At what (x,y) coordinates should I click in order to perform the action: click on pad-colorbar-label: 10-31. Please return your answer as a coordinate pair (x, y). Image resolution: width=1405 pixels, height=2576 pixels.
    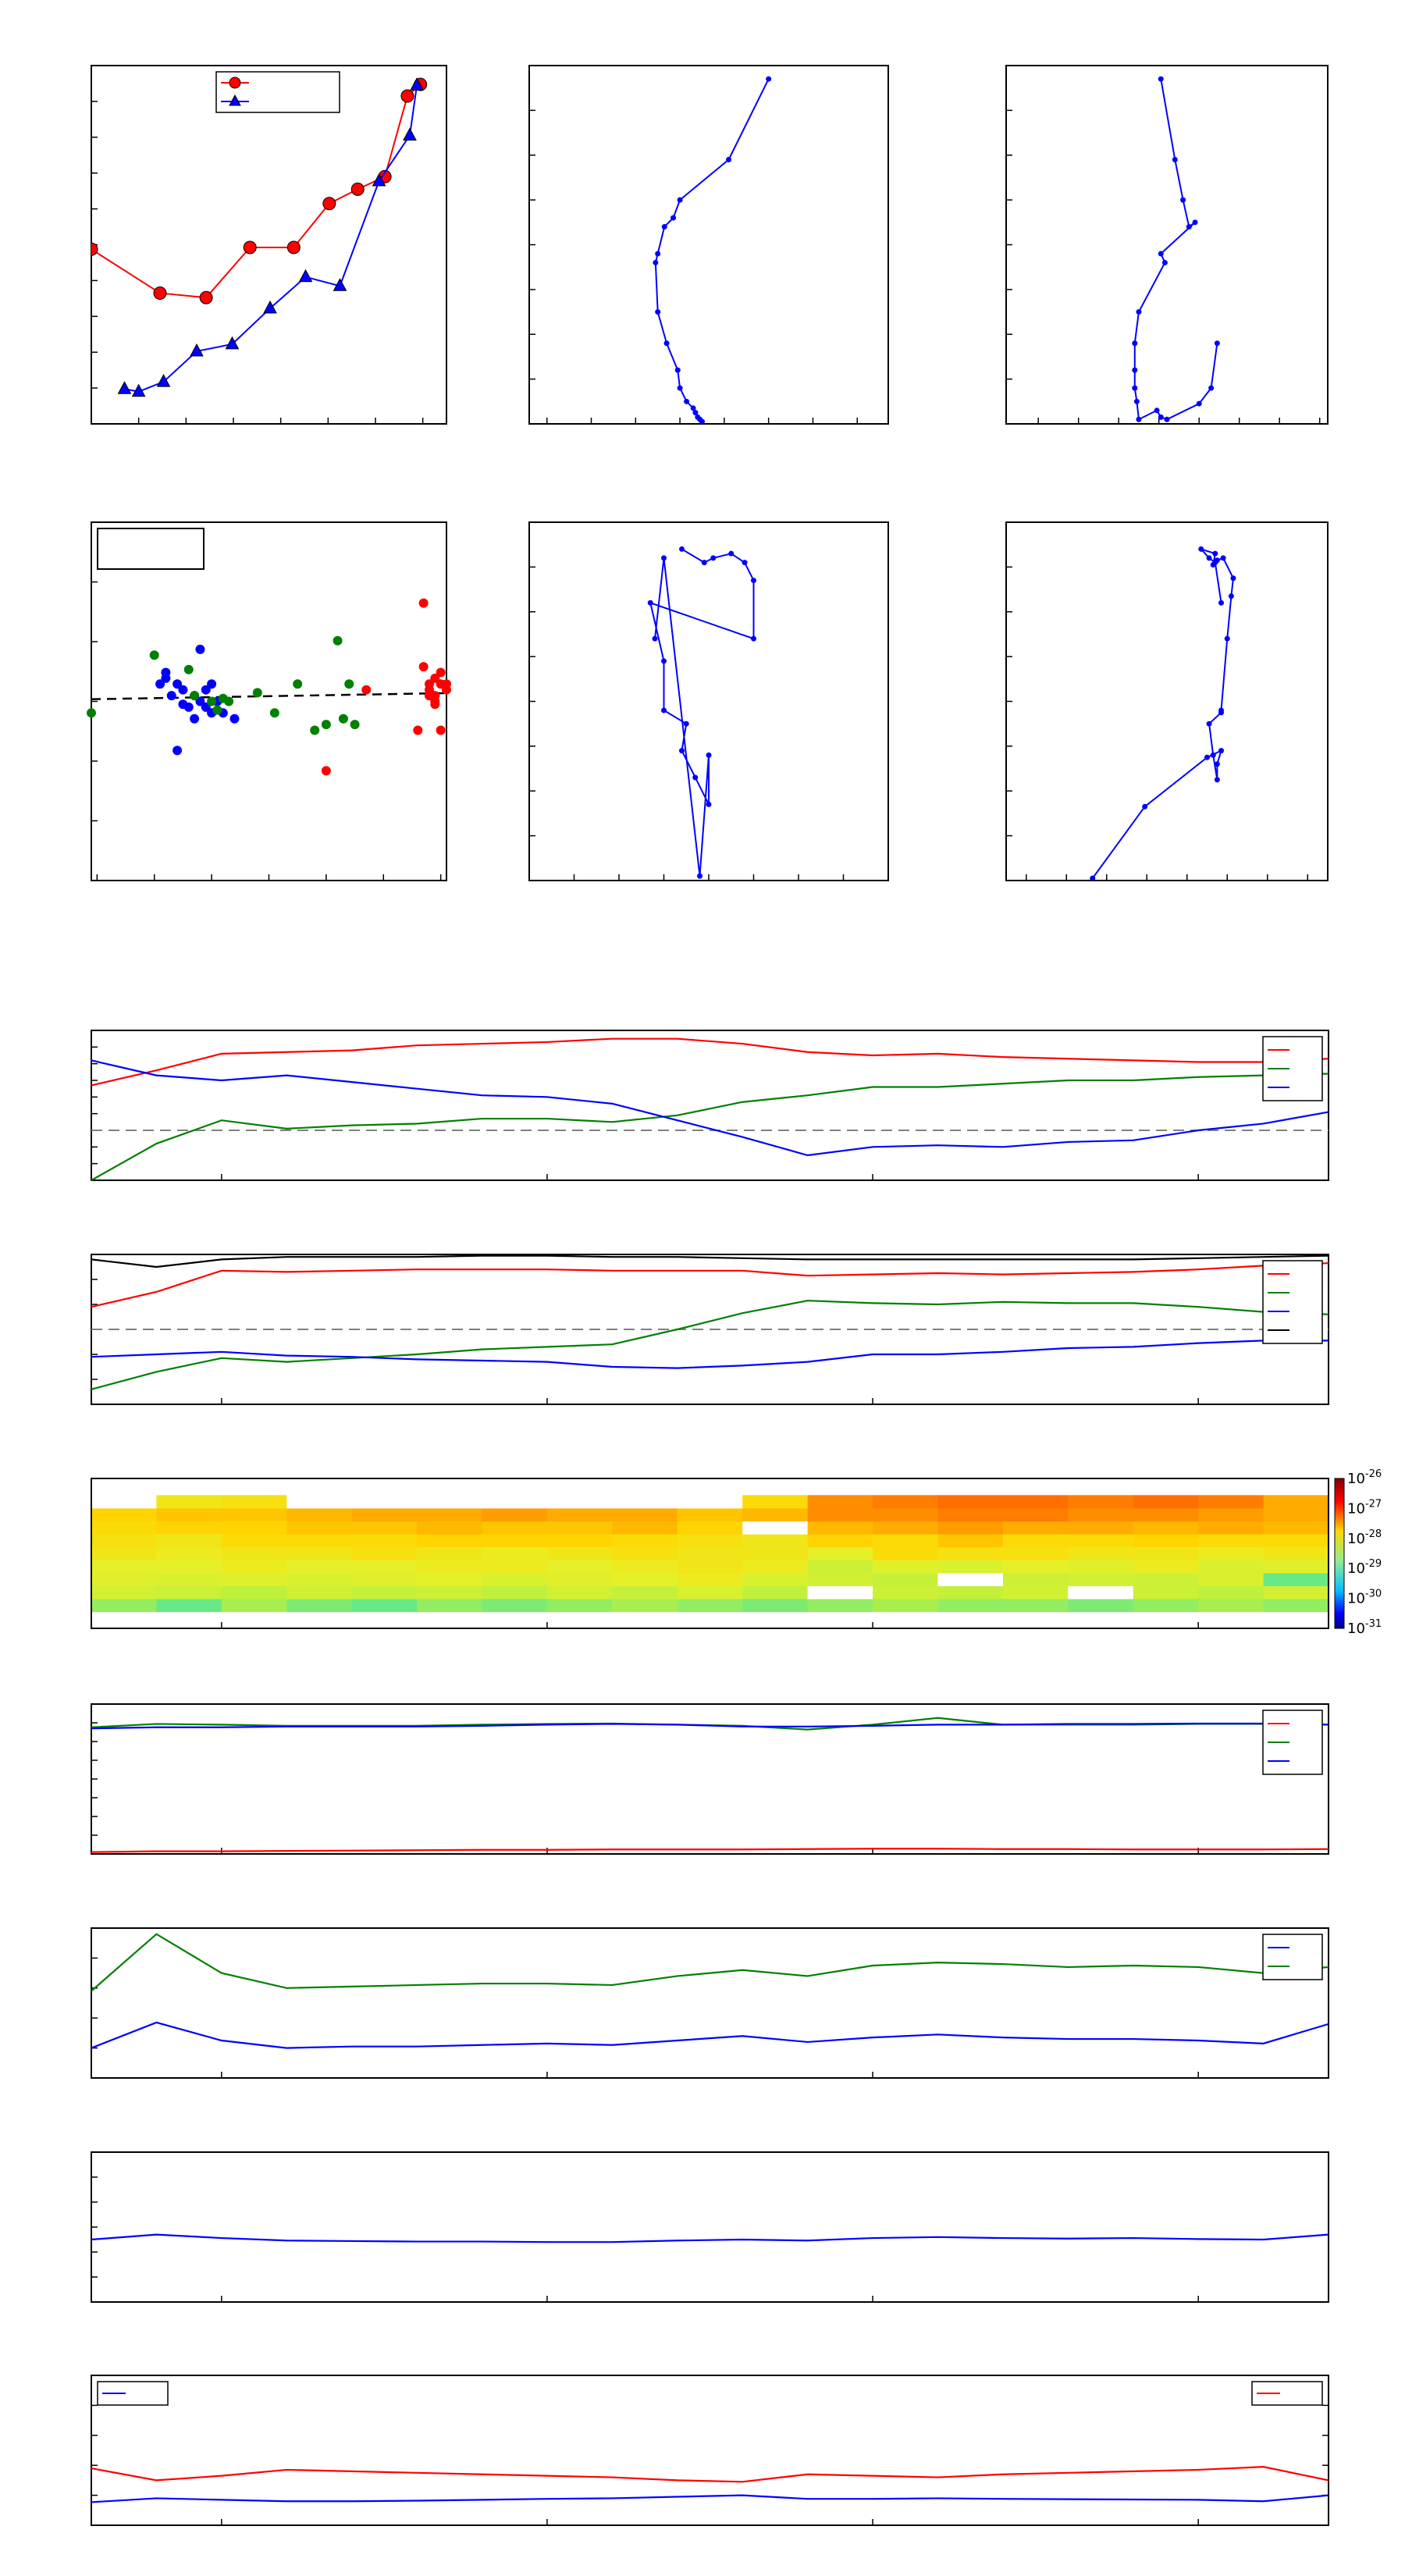
    Looking at the image, I should click on (1364, 1627).